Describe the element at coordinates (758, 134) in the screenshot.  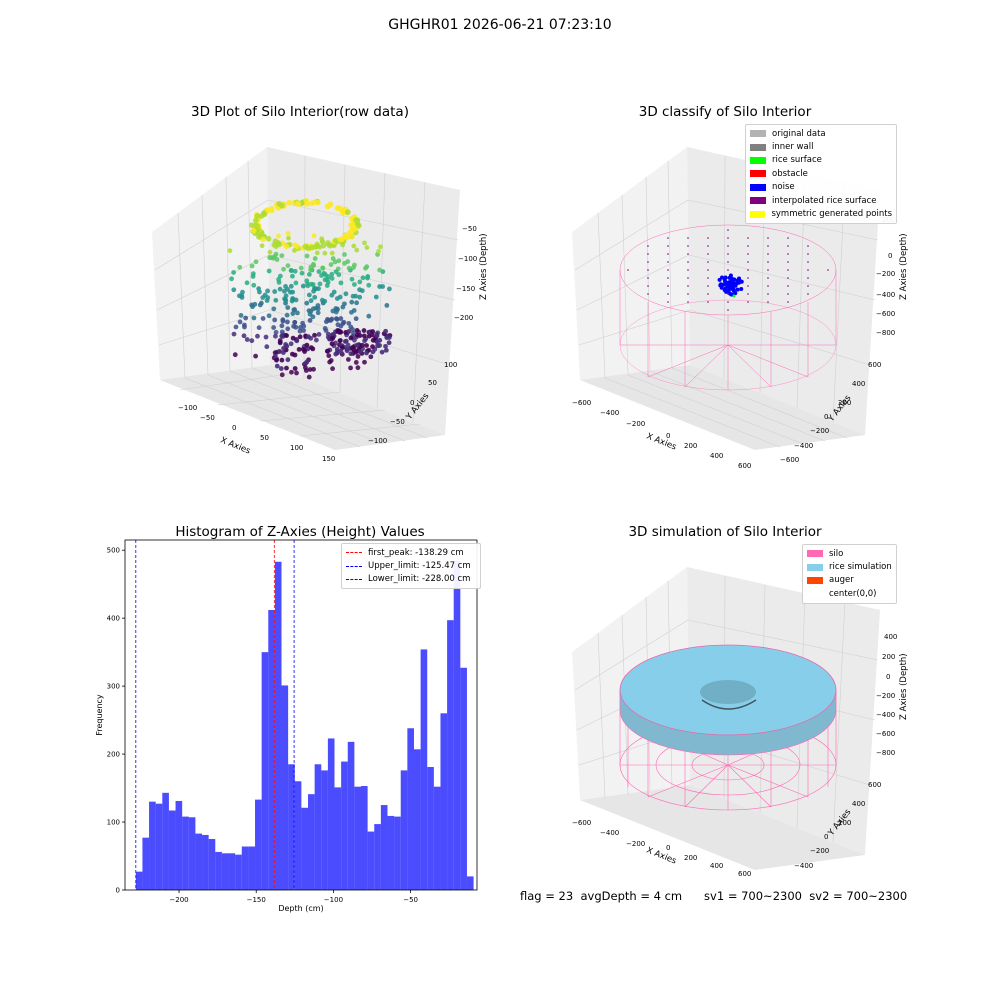
I see `legend-swatch` at that location.